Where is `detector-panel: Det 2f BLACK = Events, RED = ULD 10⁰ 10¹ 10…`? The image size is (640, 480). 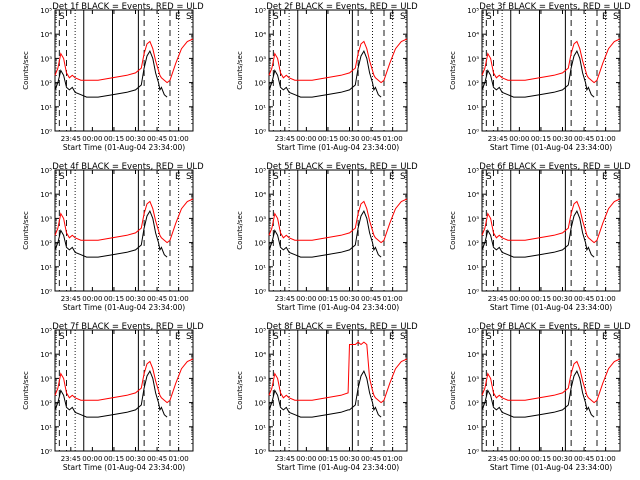
detector-panel: Det 2f BLACK = Events, RED = ULD 10⁰ 10¹ 10… is located at coordinates (327, 77).